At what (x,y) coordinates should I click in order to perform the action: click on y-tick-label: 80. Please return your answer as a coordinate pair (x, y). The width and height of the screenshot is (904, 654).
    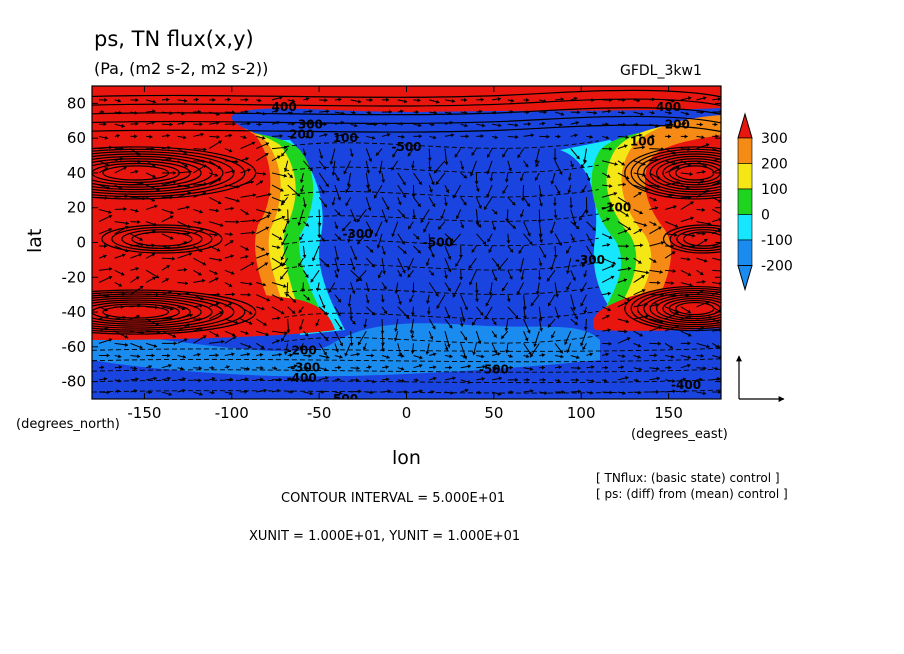
    Looking at the image, I should click on (76, 103).